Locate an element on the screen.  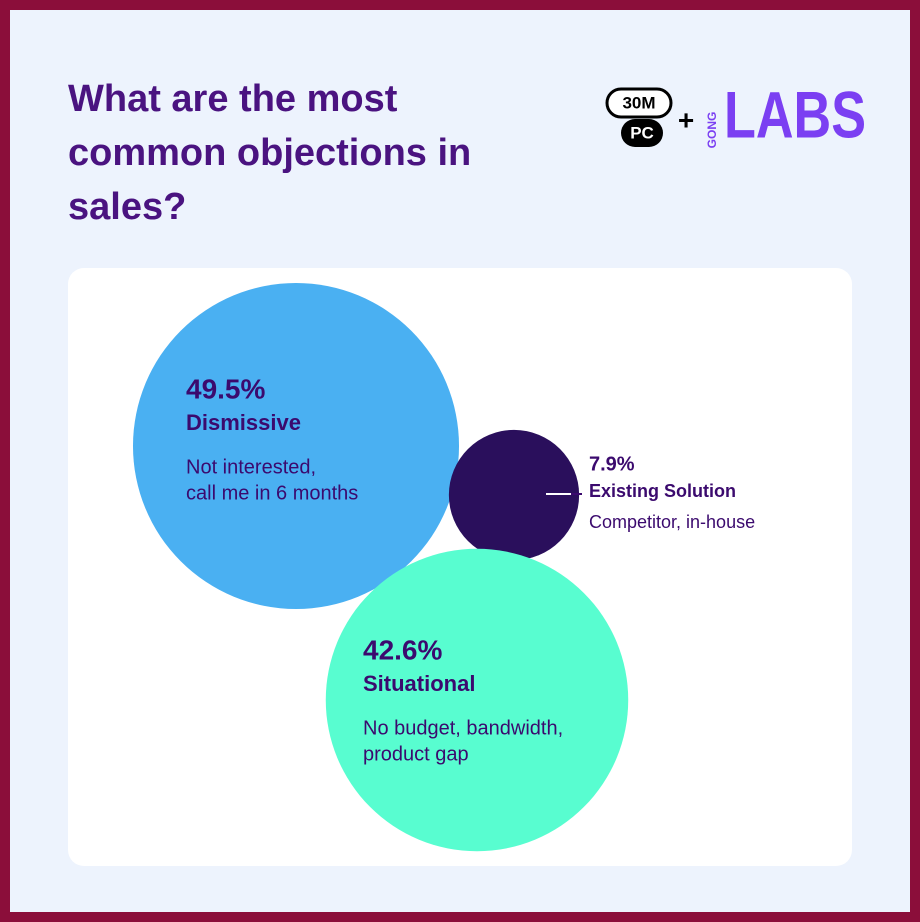
description: product gap is located at coordinates (416, 754).